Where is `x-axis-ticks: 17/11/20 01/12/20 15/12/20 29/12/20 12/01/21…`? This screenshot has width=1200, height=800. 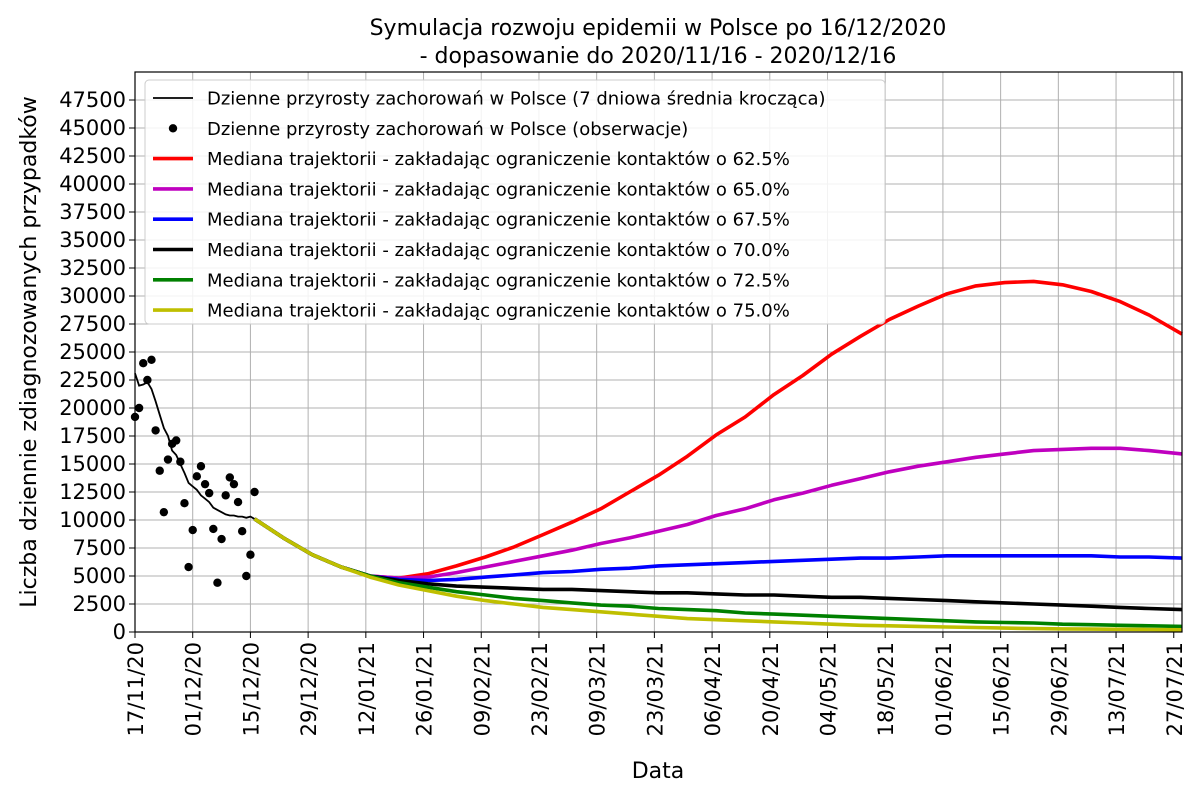
x-axis-ticks: 17/11/20 01/12/20 15/12/20 29/12/20 12/01/21… is located at coordinates (655, 684).